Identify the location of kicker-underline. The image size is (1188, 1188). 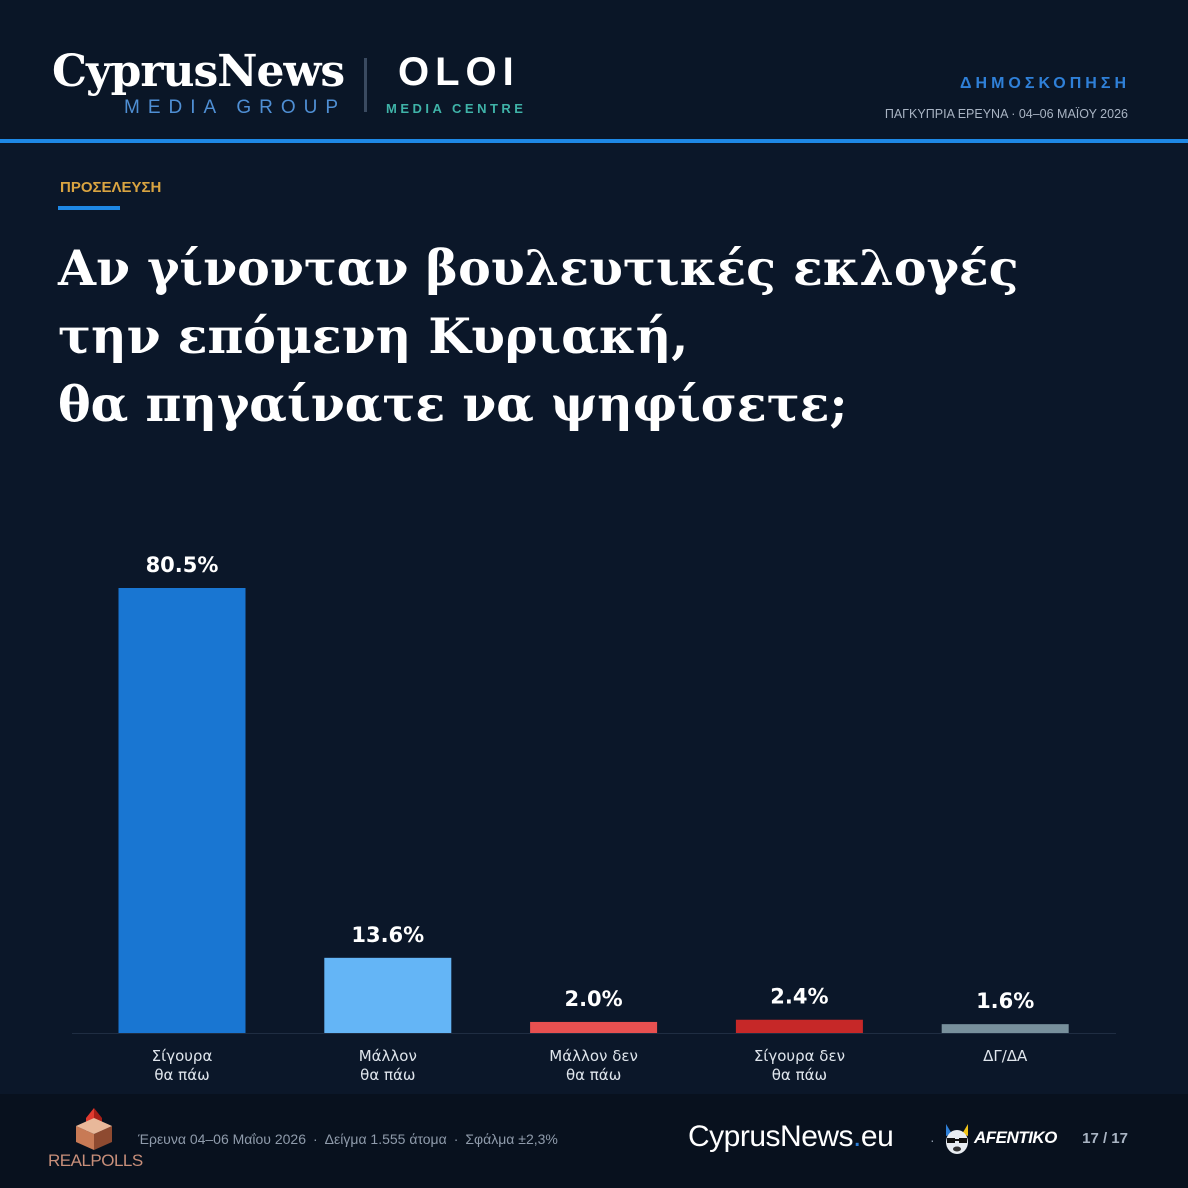
(89, 208).